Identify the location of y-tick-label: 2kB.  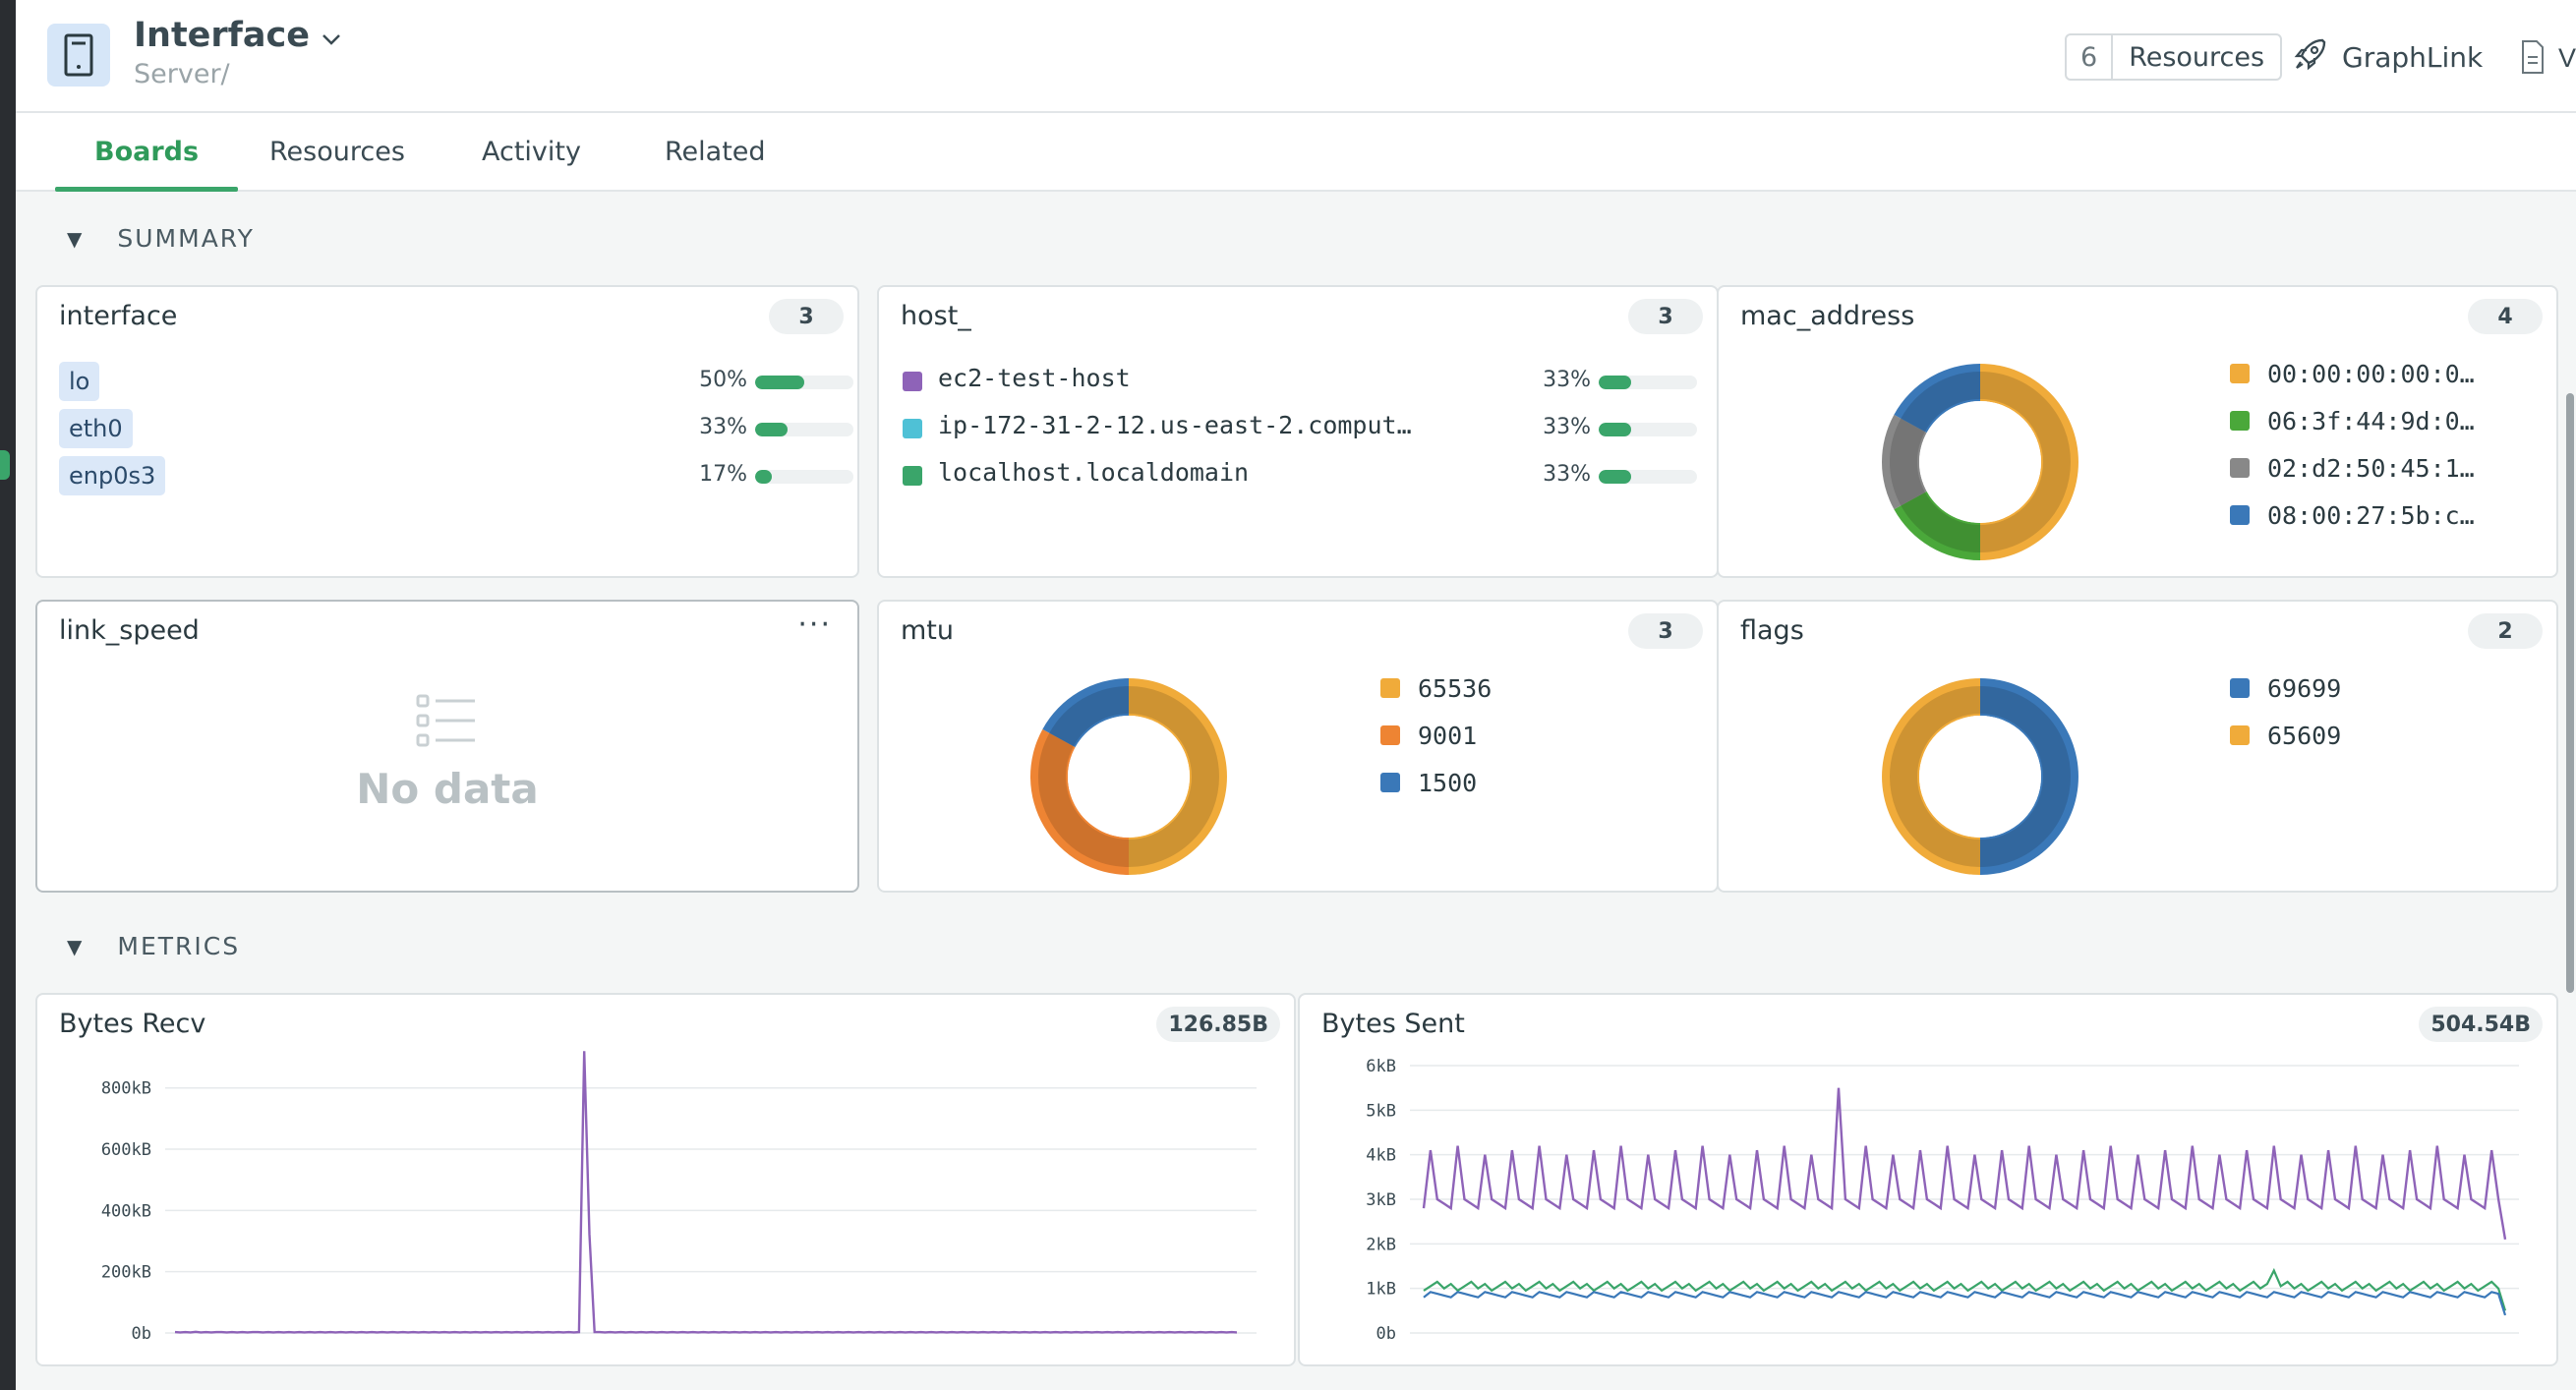
(1381, 1244).